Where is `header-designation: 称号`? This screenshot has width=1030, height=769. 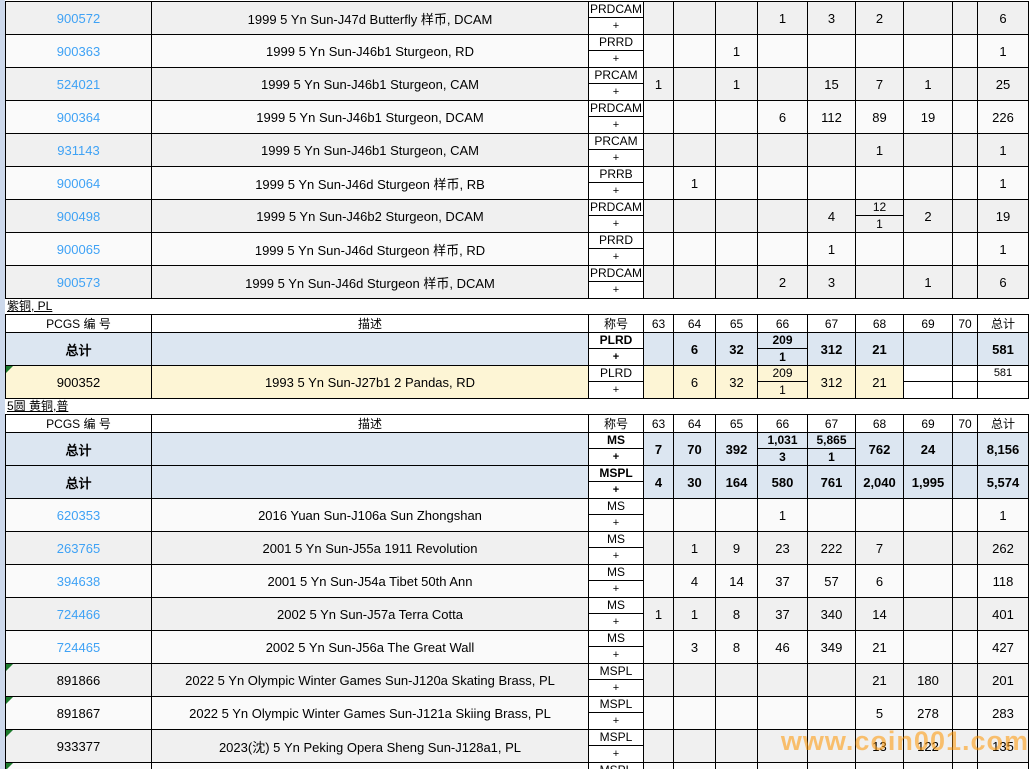
header-designation: 称号 is located at coordinates (616, 323).